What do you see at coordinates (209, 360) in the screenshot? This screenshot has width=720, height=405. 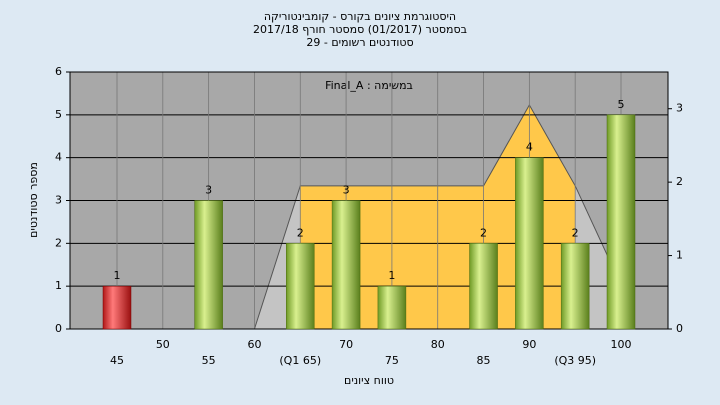 I see `x-tick-label: 55` at bounding box center [209, 360].